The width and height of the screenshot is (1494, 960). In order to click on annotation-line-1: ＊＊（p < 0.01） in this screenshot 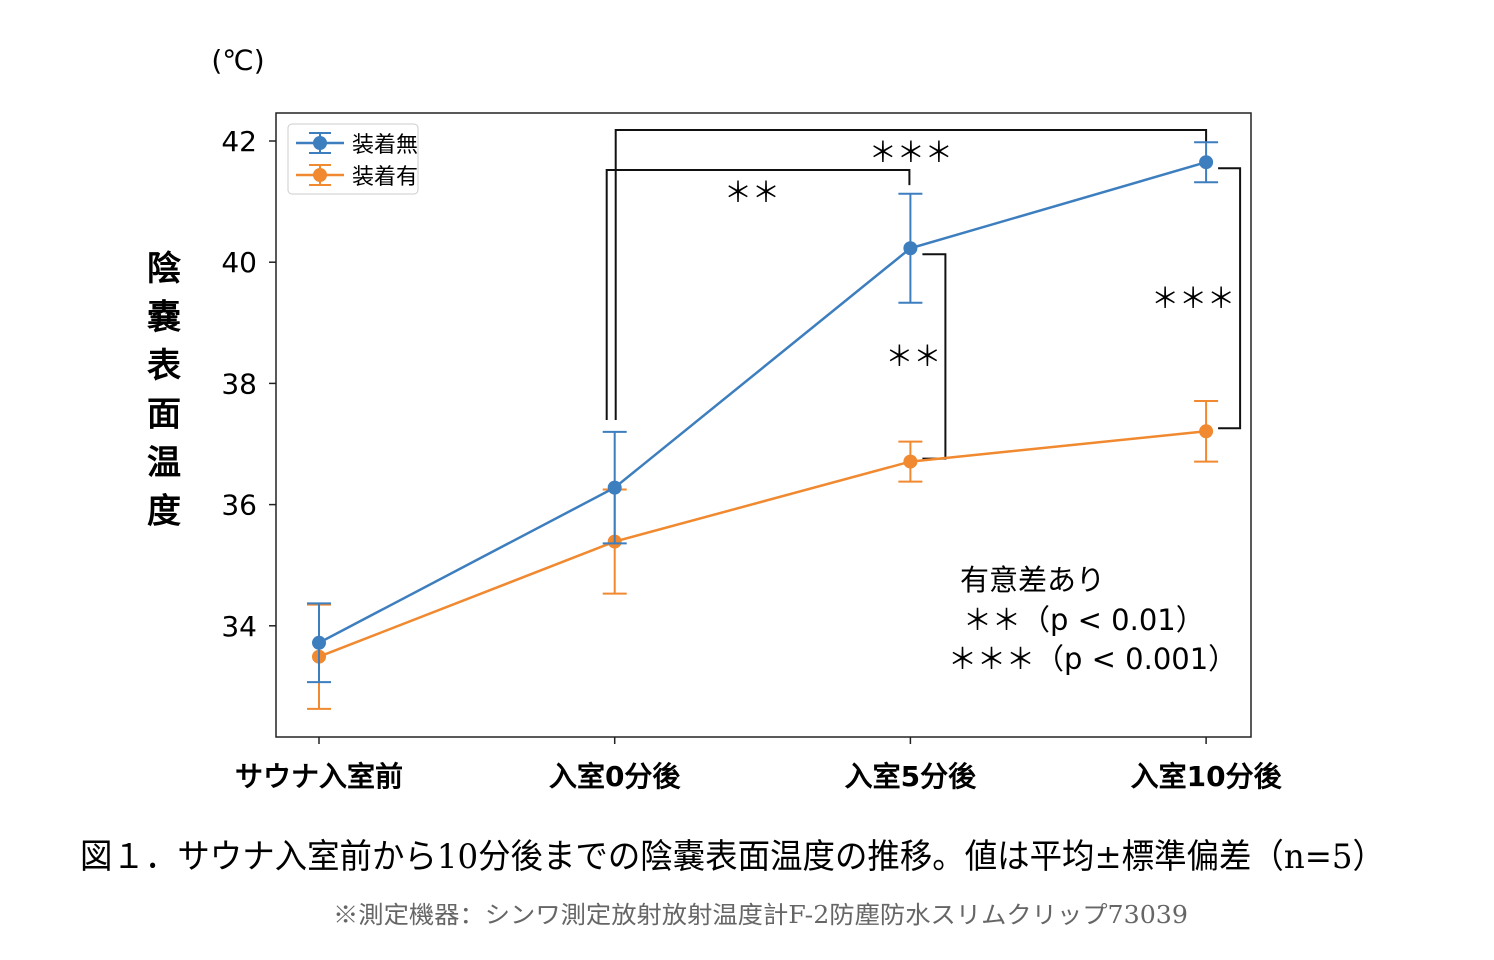, I will do `click(1084, 620)`.